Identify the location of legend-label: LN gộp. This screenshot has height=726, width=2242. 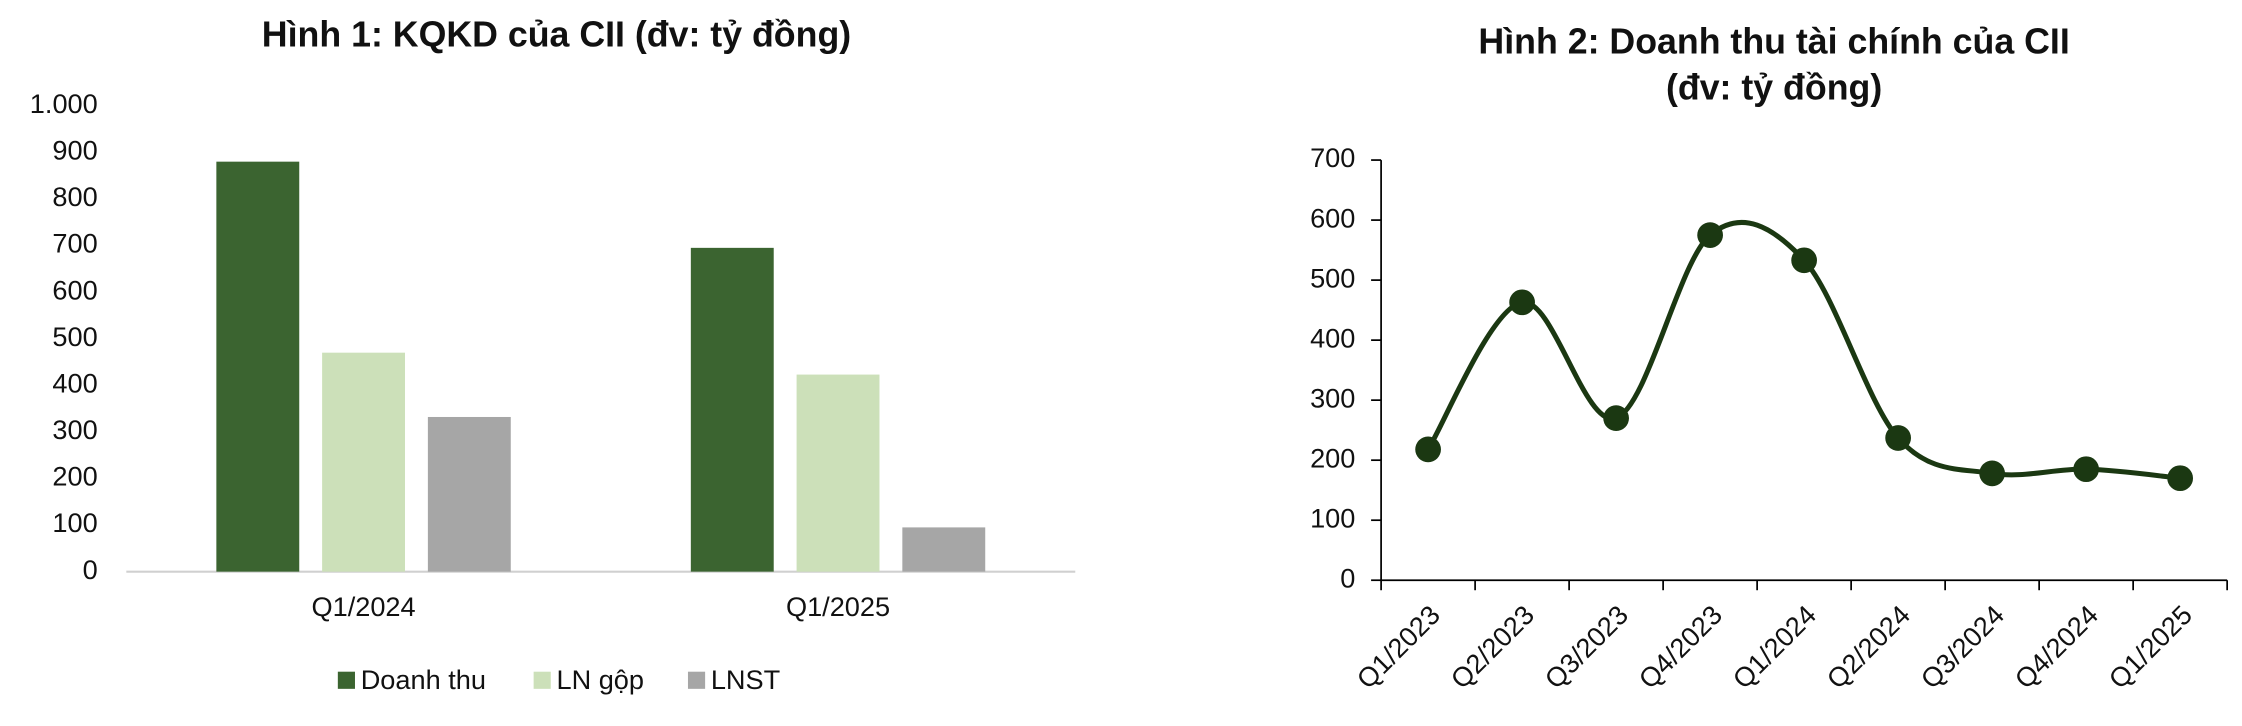
(600, 679).